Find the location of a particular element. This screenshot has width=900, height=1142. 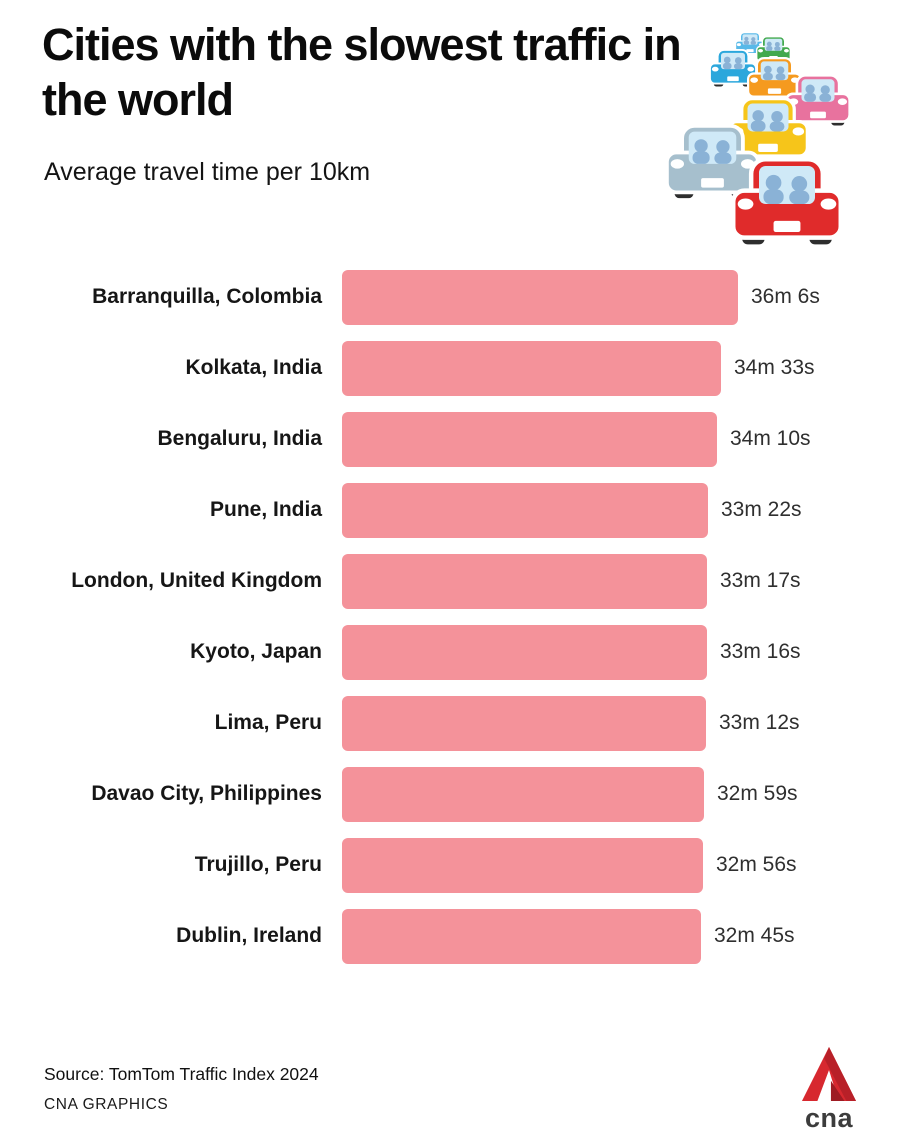

city-label: Kolkata, India is located at coordinates (253, 368).